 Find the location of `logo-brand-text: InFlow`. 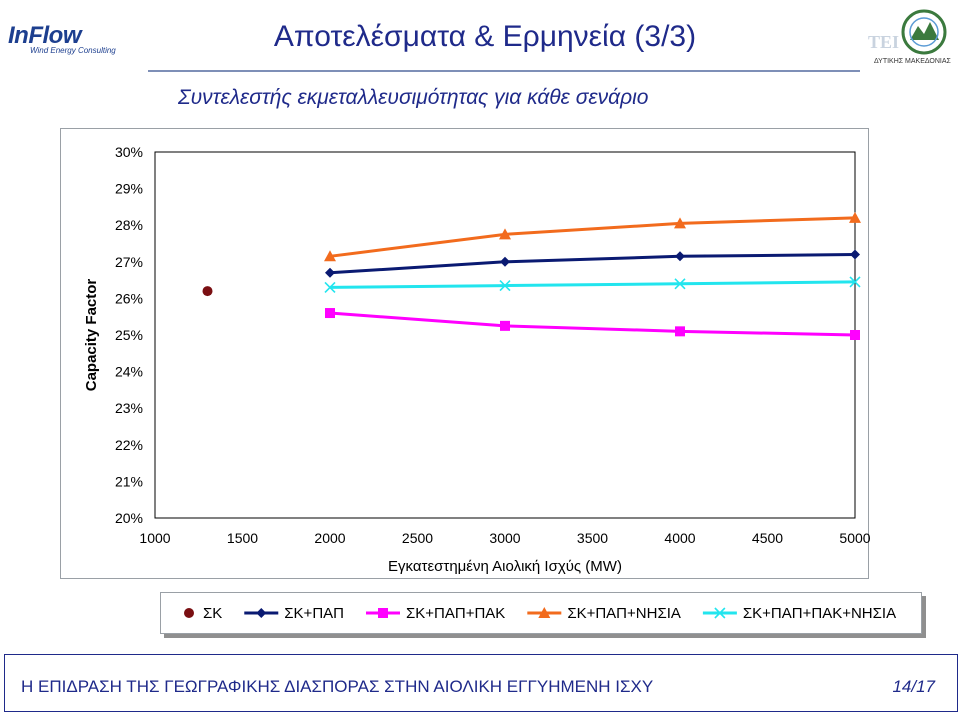

logo-brand-text: InFlow is located at coordinates (44, 35).